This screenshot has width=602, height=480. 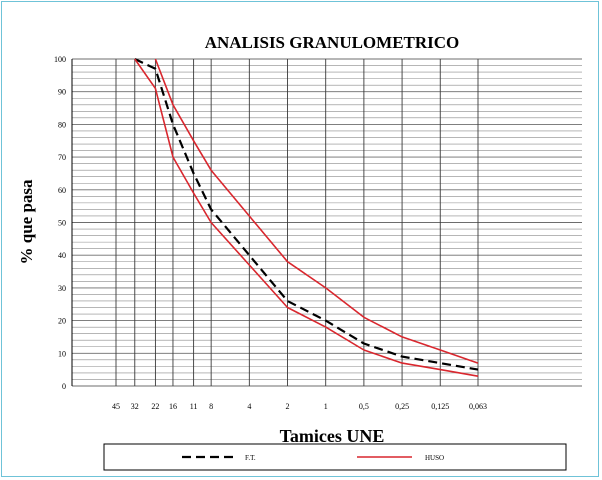 I want to click on y-tick-label: 60, so click(x=62, y=190).